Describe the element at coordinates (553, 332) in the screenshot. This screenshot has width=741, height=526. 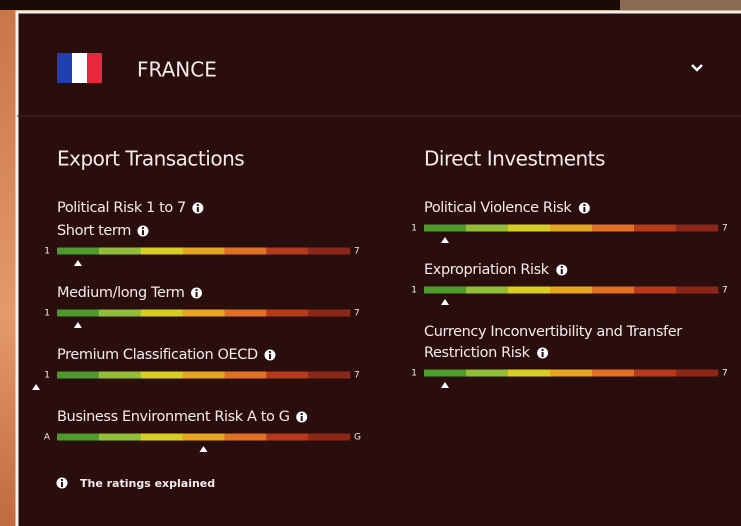
I see `gauge-label: Currency Inconvertibility and Transfer` at that location.